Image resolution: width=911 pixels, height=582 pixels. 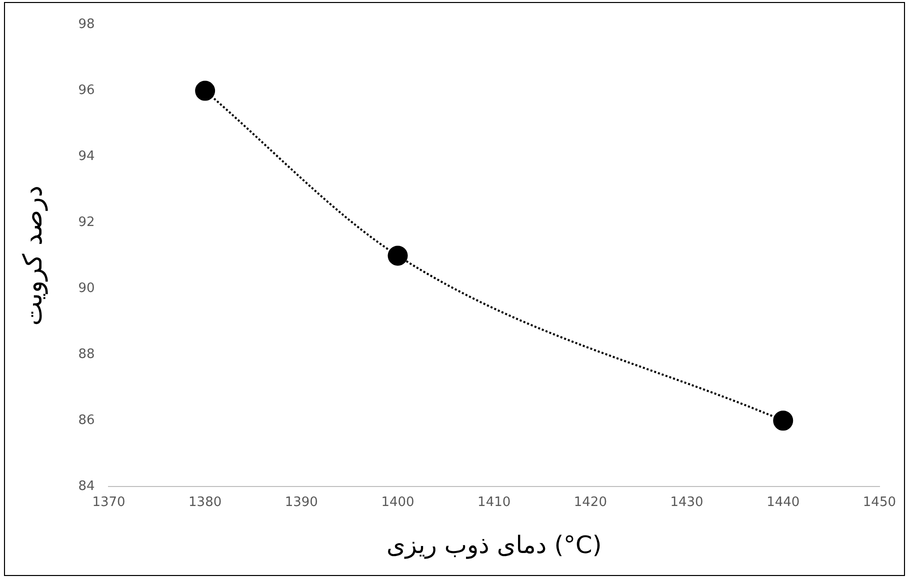 I want to click on x-tick-label: 1400, so click(x=397, y=502).